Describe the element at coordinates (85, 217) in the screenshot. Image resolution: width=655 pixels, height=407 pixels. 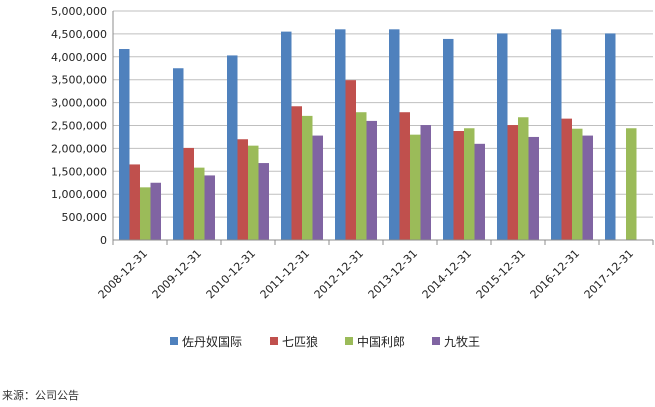
I see `y-tick-label: 500,000` at that location.